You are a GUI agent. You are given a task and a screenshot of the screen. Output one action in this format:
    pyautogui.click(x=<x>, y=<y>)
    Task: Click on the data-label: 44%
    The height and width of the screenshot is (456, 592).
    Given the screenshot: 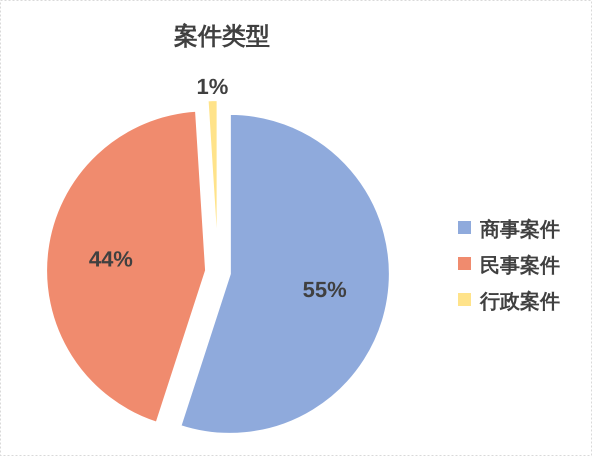 What is the action you would take?
    pyautogui.click(x=110, y=259)
    